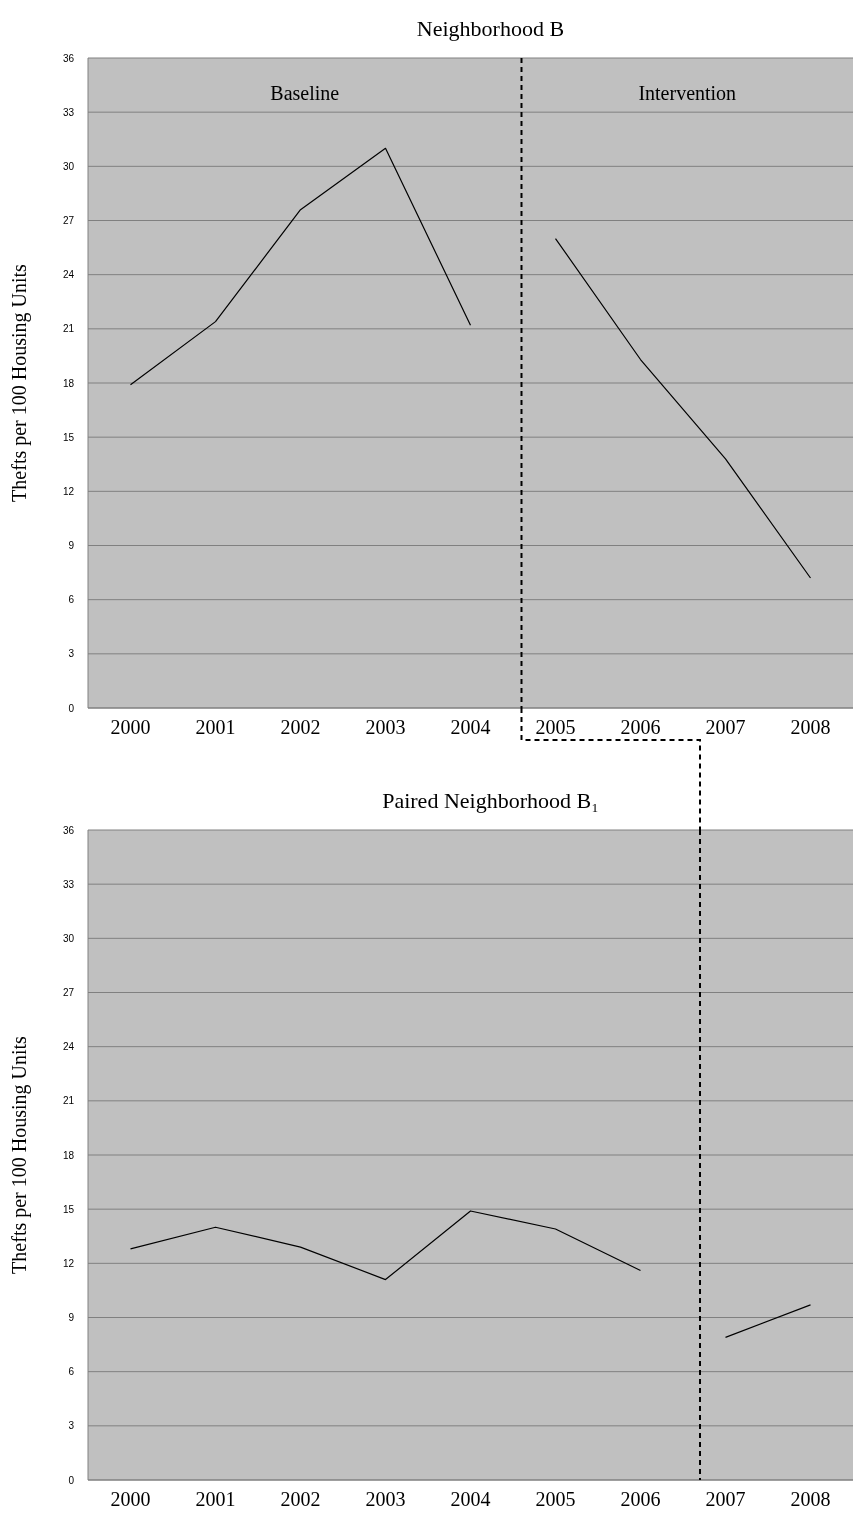  I want to click on chart-title: Neighborhood B, so click(490, 28).